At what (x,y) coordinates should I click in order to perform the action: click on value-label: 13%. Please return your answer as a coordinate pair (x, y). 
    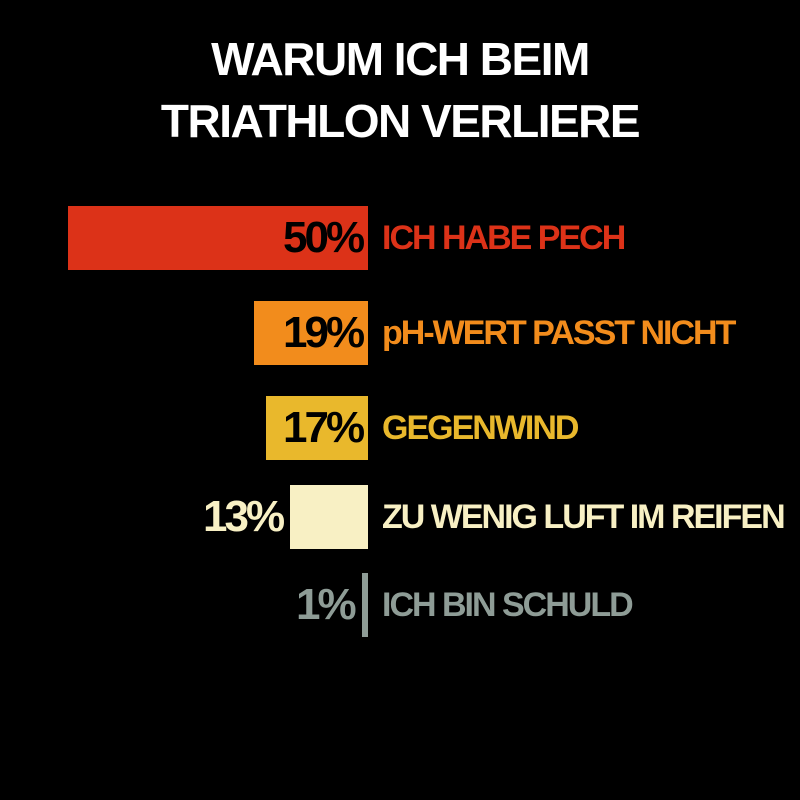
    Looking at the image, I should click on (244, 516).